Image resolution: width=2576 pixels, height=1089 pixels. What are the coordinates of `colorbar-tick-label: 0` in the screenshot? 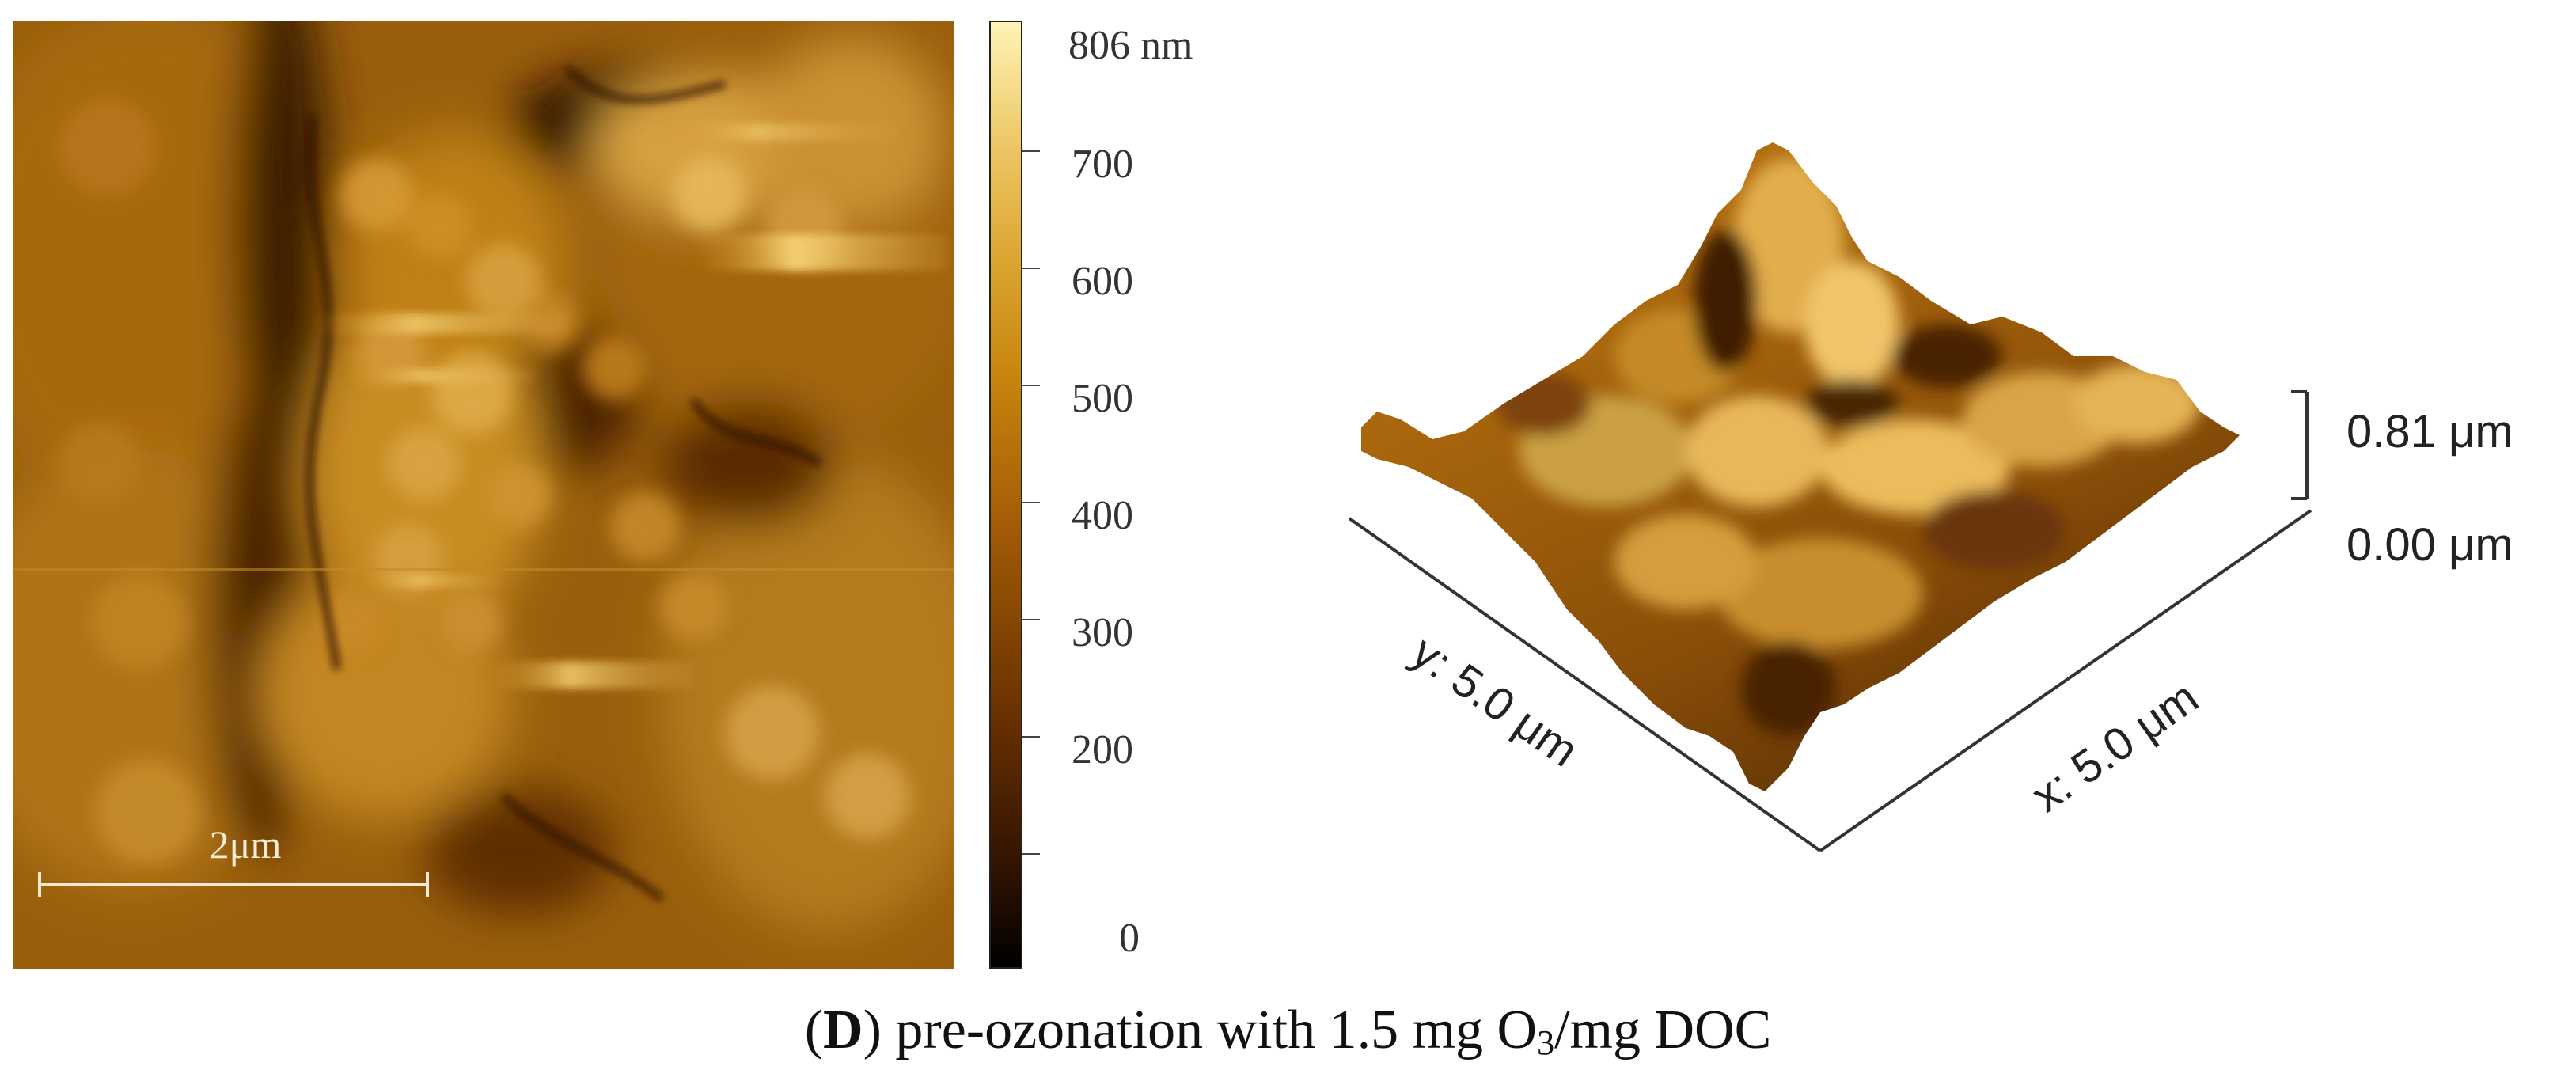 It's located at (1129, 938).